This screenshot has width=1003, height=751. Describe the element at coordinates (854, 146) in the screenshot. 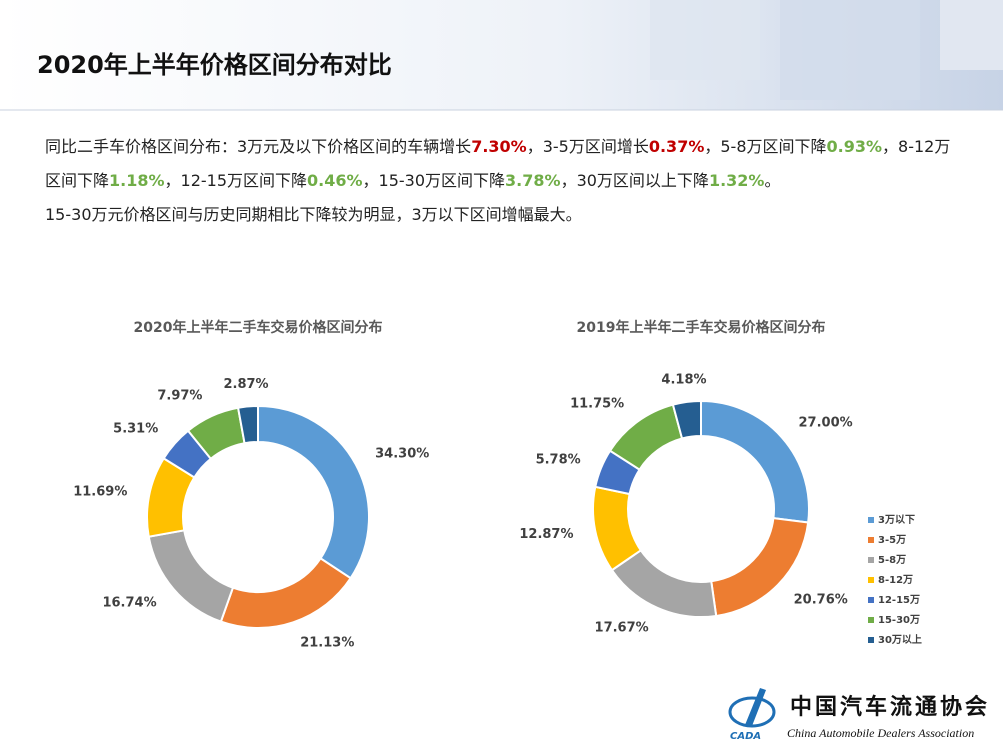

I see `highlight: 0.93%` at that location.